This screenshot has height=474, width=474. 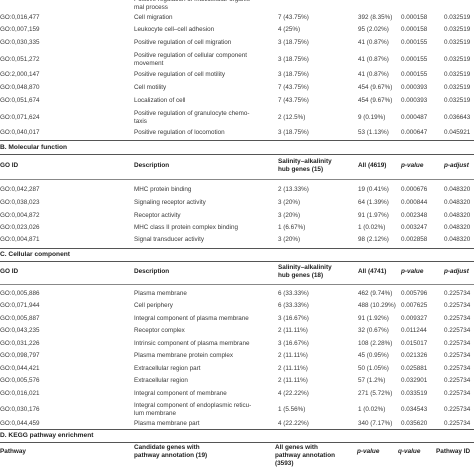 I want to click on p-value-cell: 0.009327, so click(x=414, y=318).